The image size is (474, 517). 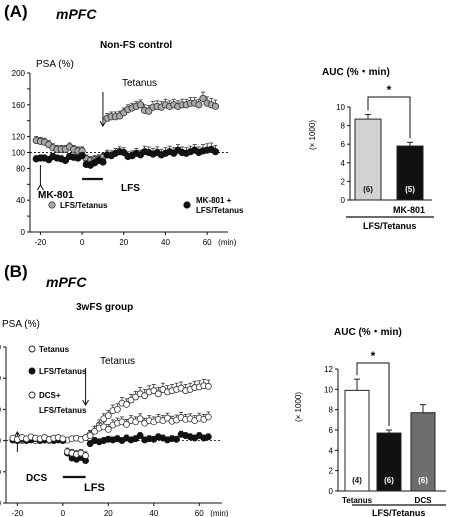 I want to click on y-tick-label: 160, so click(x=19, y=105).